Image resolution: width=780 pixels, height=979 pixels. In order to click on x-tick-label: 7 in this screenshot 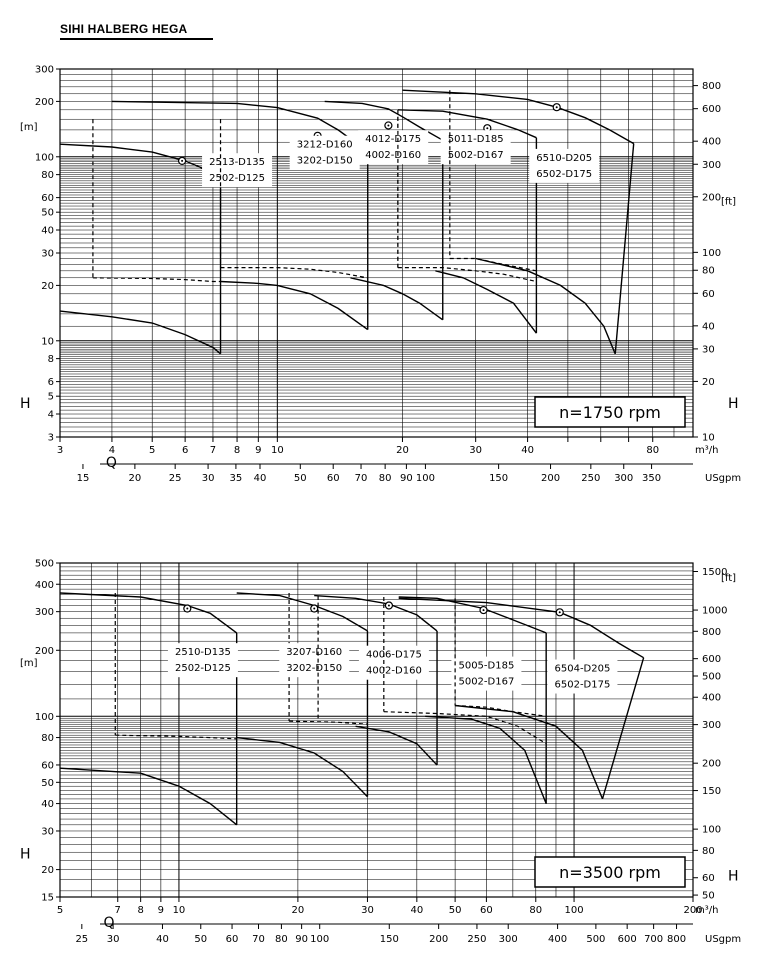, I will do `click(213, 450)`.